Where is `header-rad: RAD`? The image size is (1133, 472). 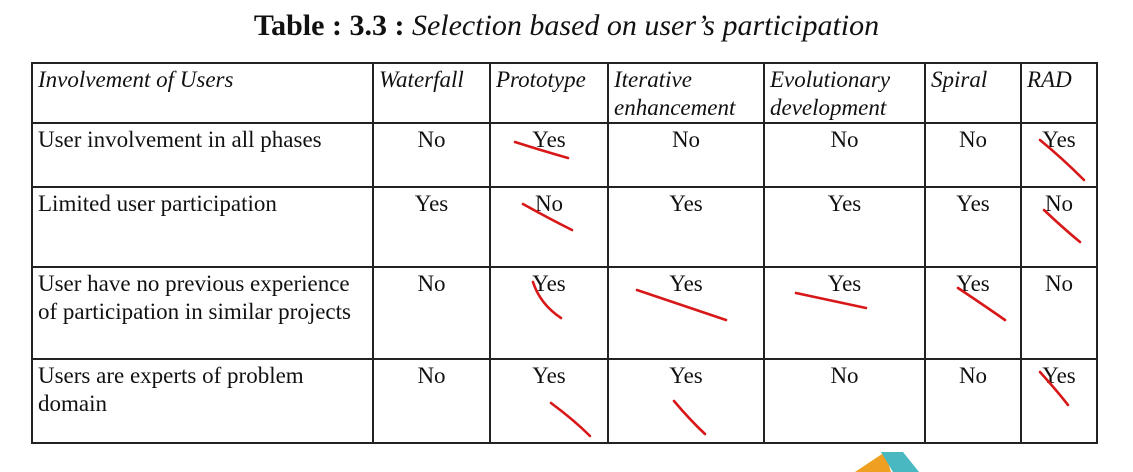 header-rad: RAD is located at coordinates (1059, 93).